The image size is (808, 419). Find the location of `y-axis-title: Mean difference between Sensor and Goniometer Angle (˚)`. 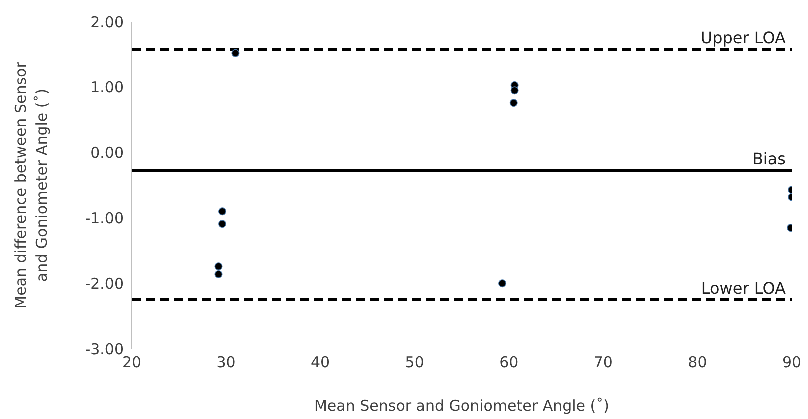

y-axis-title: Mean difference between Sensor and Goniometer Angle (˚) is located at coordinates (31, 185).